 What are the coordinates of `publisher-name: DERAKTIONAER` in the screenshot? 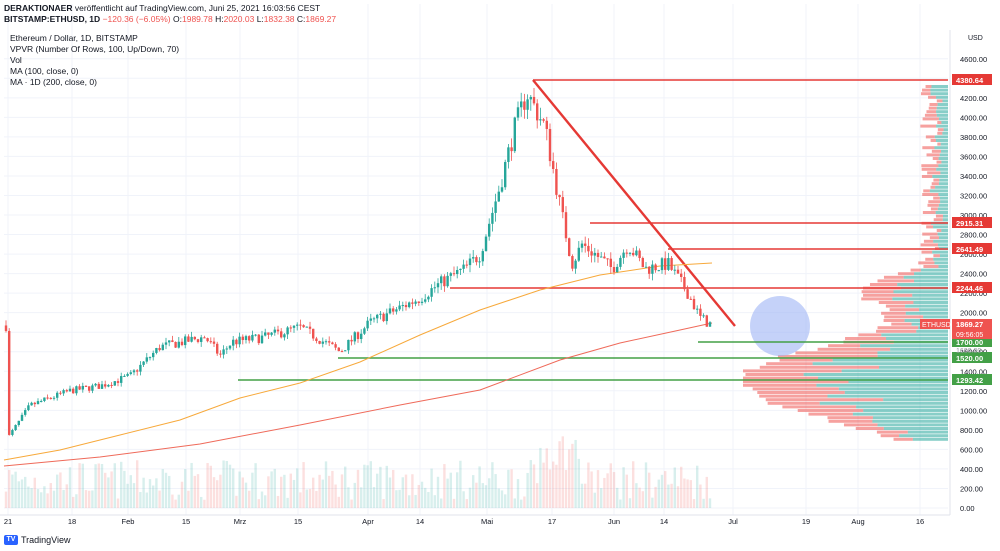 It's located at (38, 8).